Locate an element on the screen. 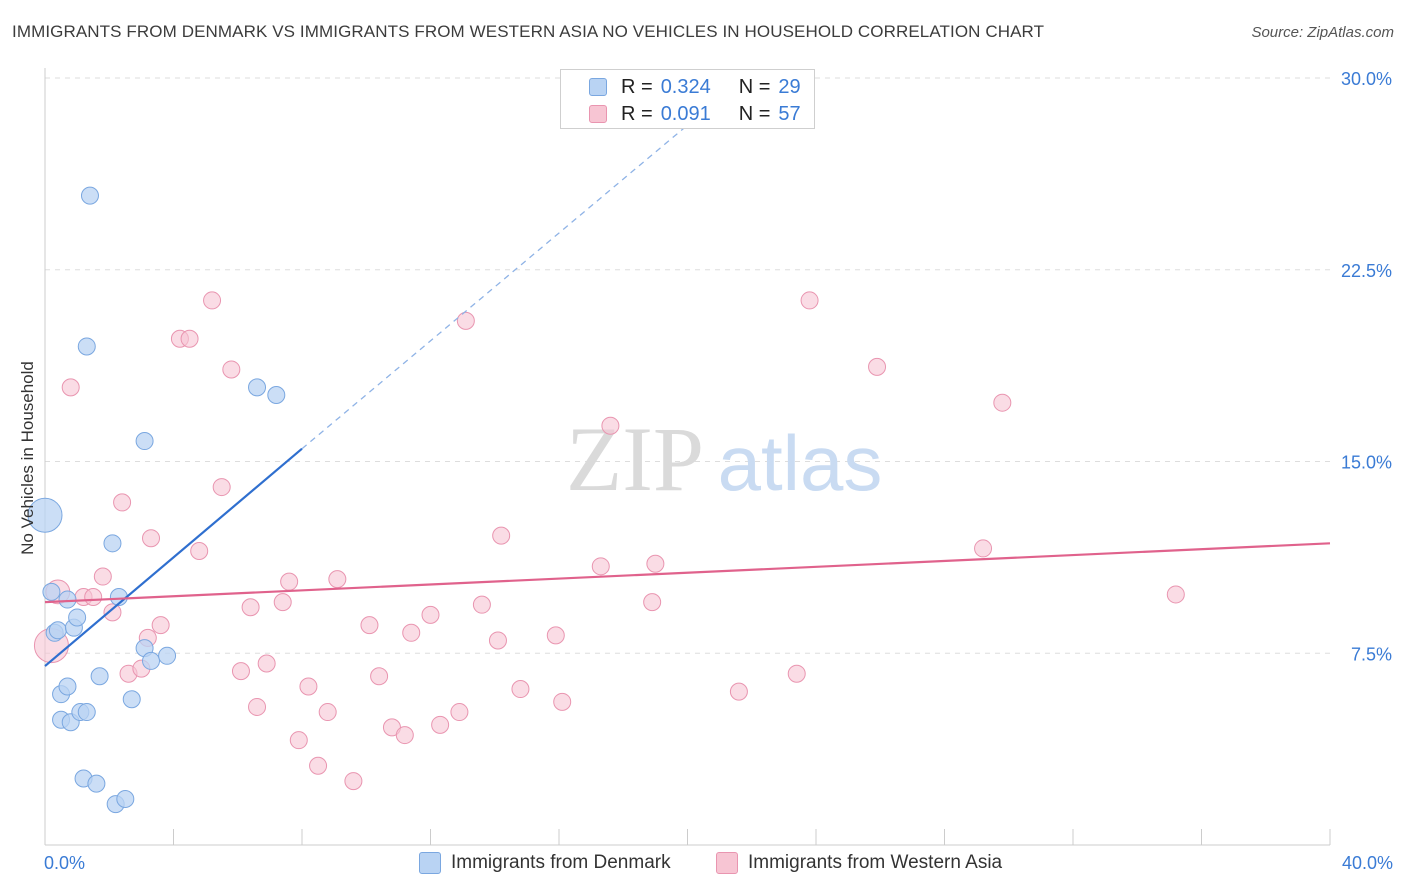 The image size is (1406, 892). r-label: R = is located at coordinates (637, 113).